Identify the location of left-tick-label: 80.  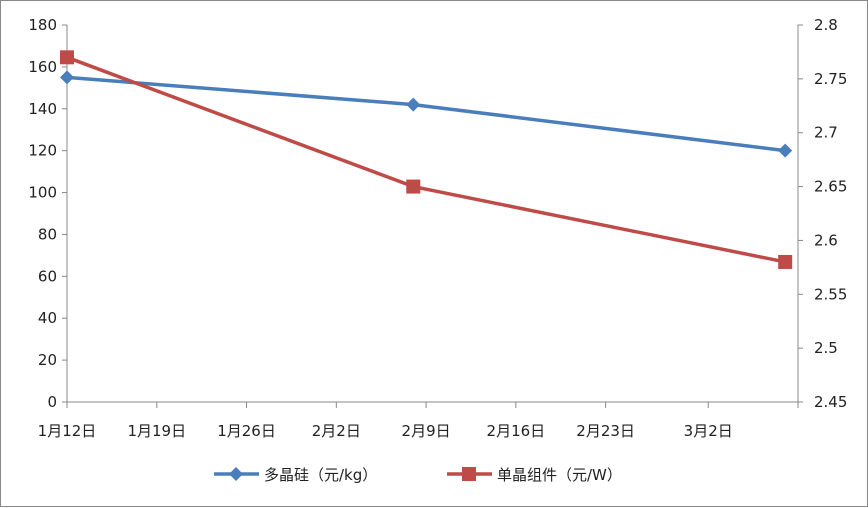
(47, 234).